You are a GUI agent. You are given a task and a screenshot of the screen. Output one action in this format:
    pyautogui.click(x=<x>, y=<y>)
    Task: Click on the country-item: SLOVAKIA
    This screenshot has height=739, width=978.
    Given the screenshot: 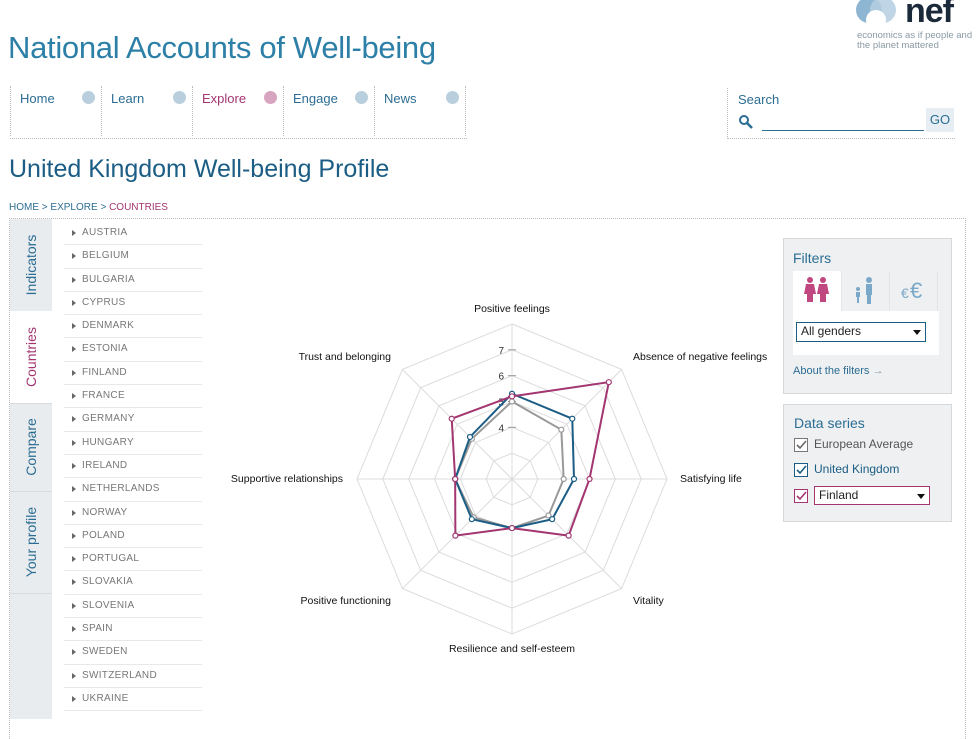 What is the action you would take?
    pyautogui.click(x=133, y=583)
    